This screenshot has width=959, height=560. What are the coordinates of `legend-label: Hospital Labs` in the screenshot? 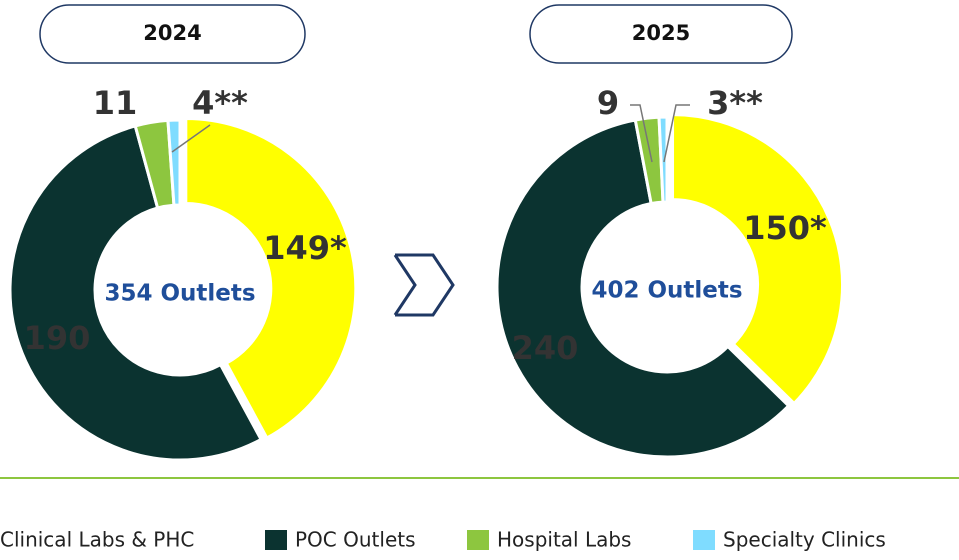 It's located at (564, 540).